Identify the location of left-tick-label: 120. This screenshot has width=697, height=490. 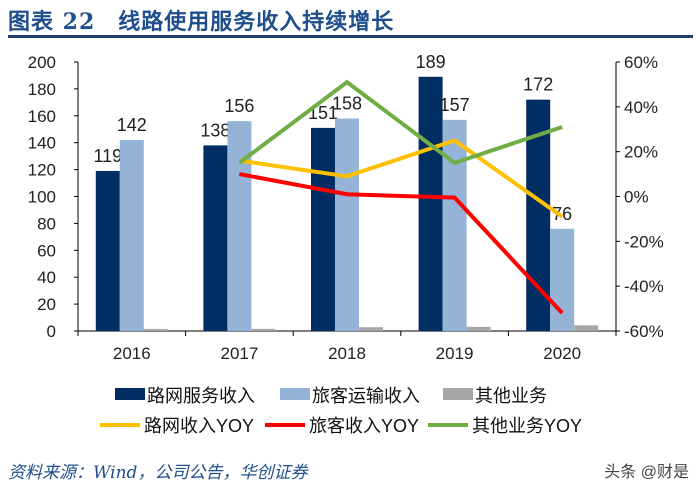
(42, 170).